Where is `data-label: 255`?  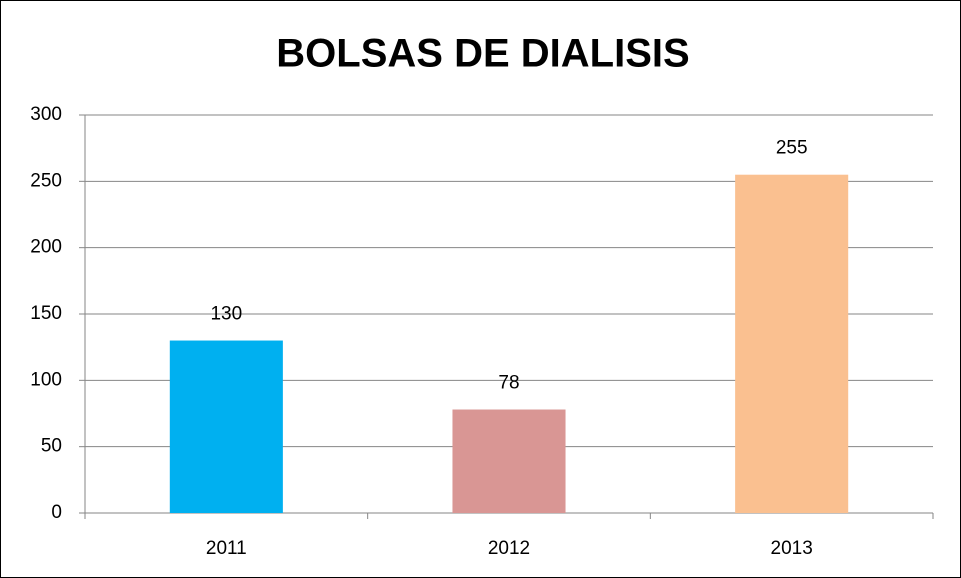
data-label: 255 is located at coordinates (792, 148).